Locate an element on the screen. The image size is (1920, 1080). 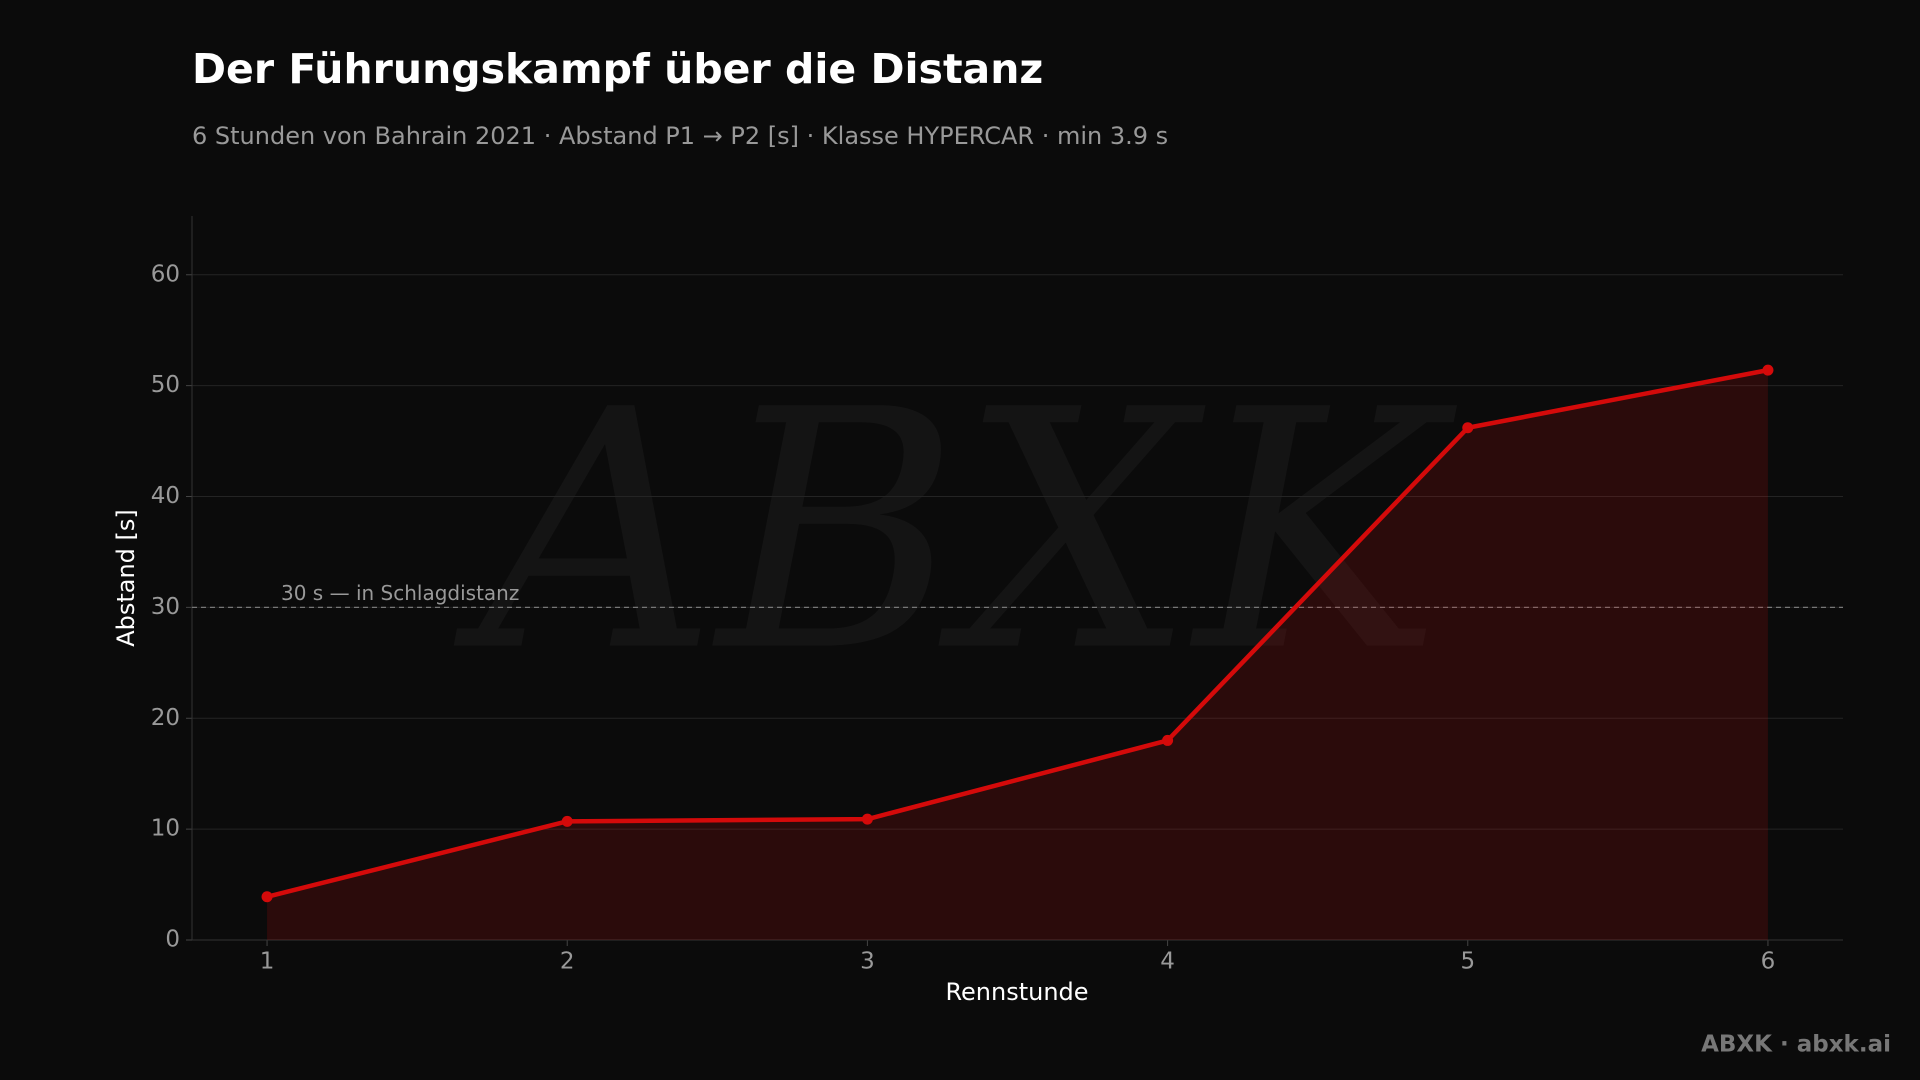
y-tick-label: 10 is located at coordinates (165, 829).